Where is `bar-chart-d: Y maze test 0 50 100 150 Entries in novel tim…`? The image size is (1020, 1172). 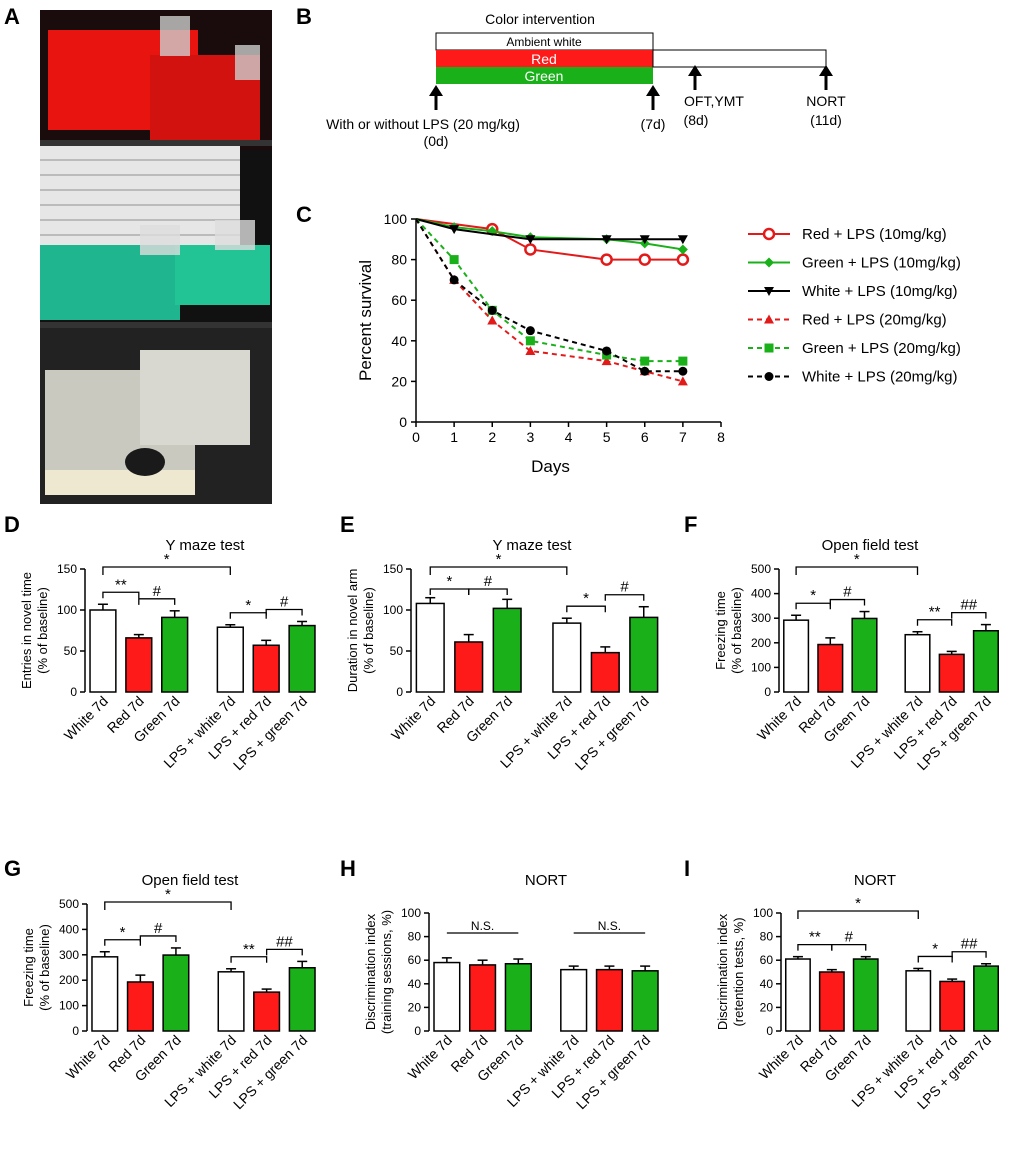
bar-chart-d: Y maze test 0 50 100 150 Entries in novel tim… is located at coordinates (167, 655).